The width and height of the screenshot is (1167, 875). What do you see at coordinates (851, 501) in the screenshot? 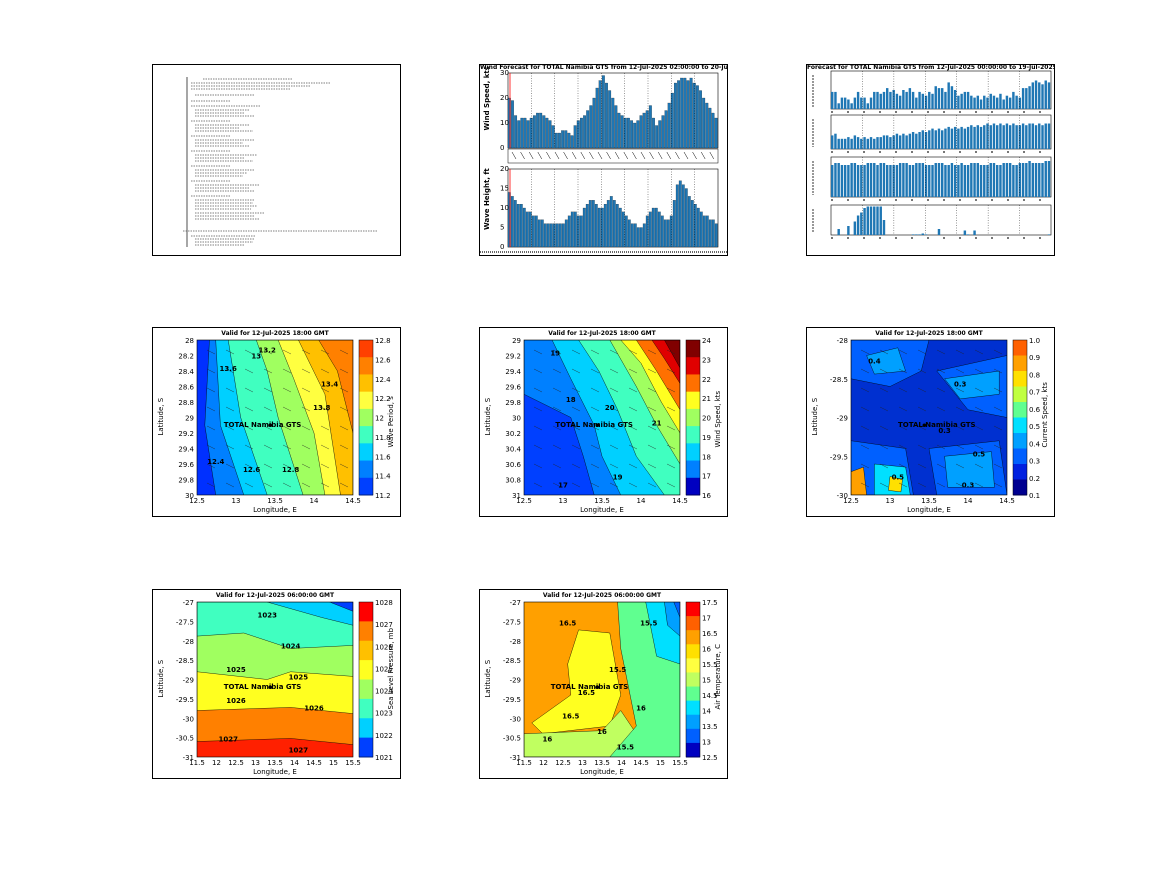
I see `map-xtick: 12.5` at bounding box center [851, 501].